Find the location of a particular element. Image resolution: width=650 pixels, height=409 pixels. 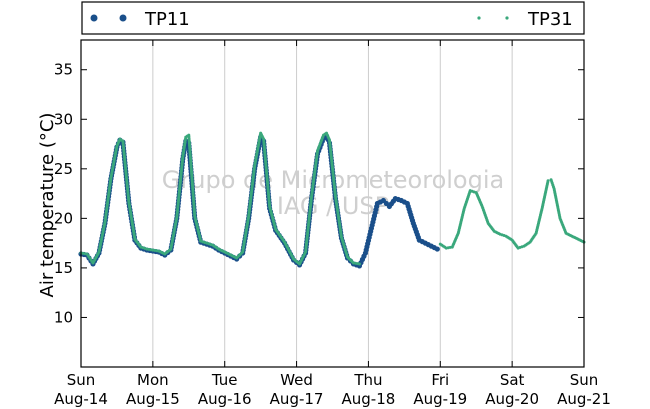

x-tick-date-label: Aug-17 is located at coordinates (297, 399).